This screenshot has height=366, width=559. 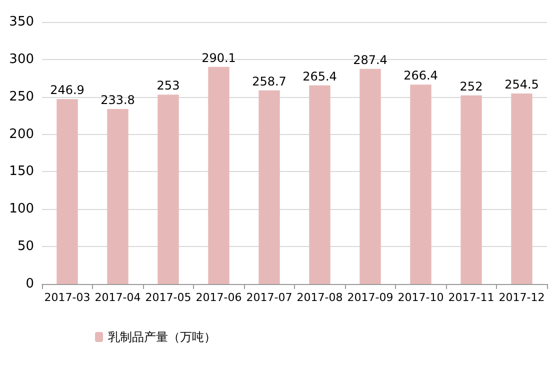 I want to click on data-label: 287.4, so click(x=370, y=59).